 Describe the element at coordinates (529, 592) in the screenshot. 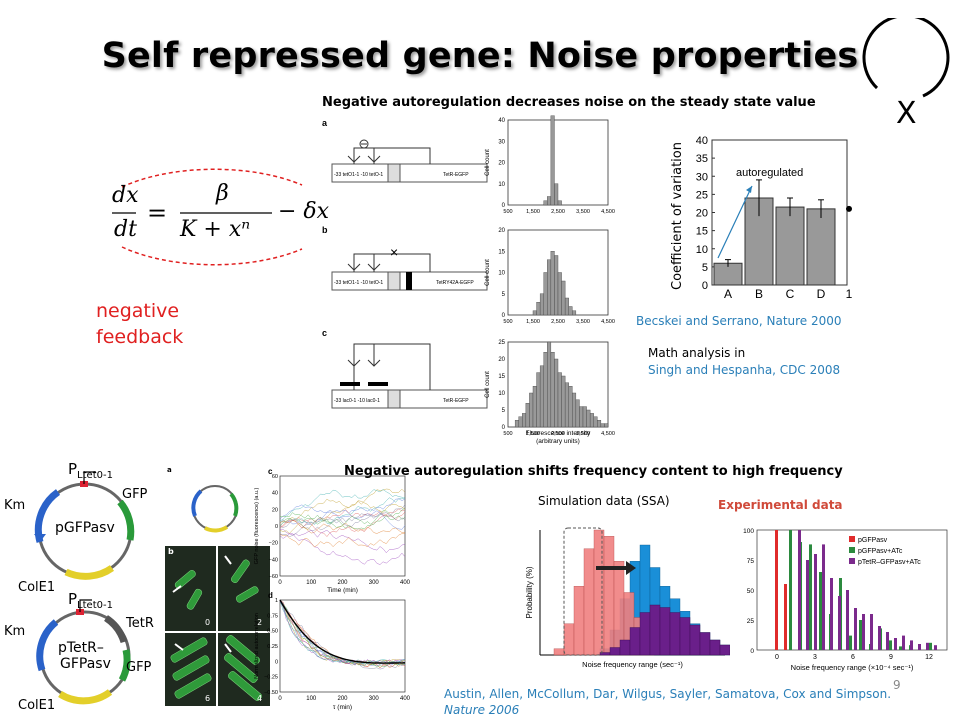

I see `sim-ylabel: Probability (%)` at that location.